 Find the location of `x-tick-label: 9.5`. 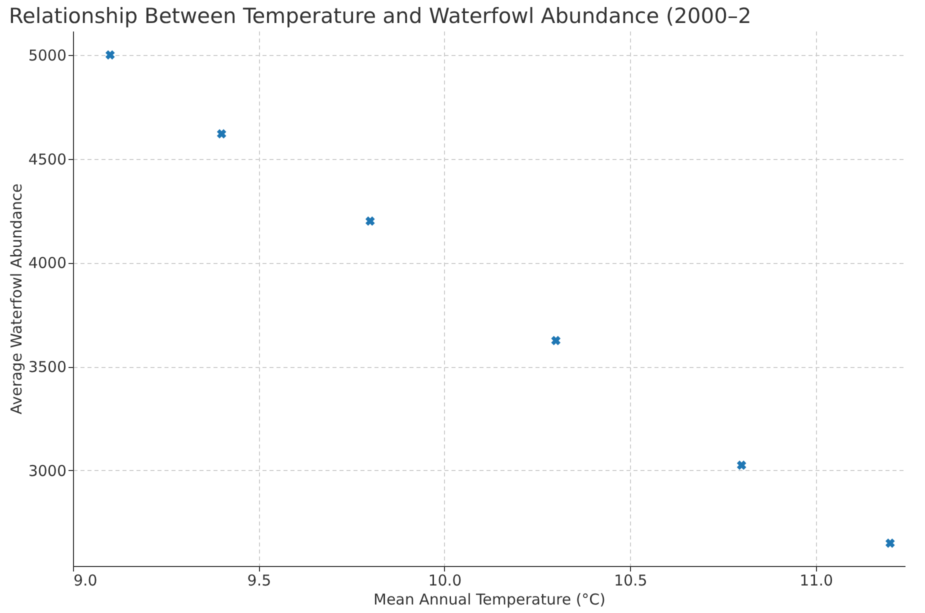

x-tick-label: 9.5 is located at coordinates (259, 581).